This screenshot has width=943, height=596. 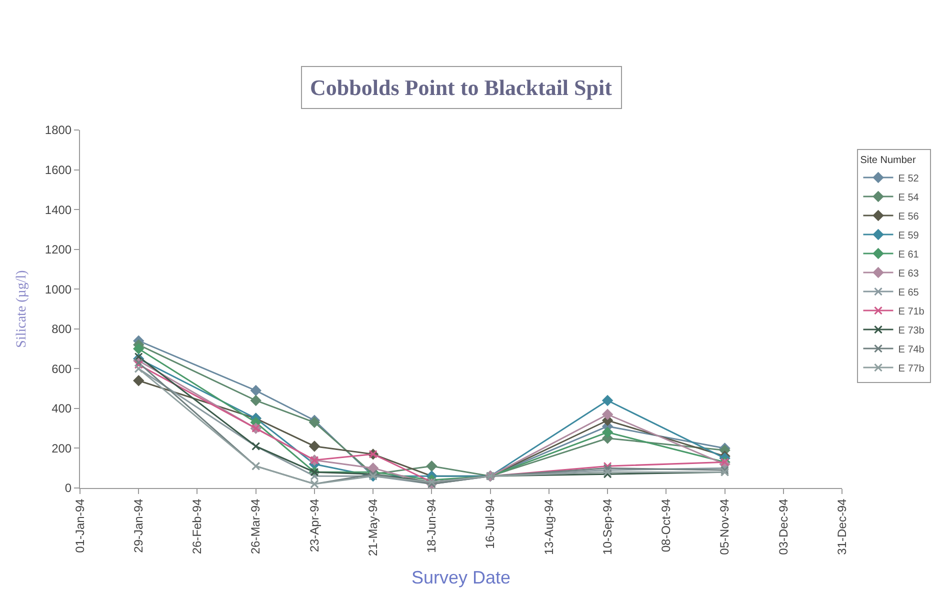 What do you see at coordinates (909, 178) in the screenshot?
I see `legend-label: E 52` at bounding box center [909, 178].